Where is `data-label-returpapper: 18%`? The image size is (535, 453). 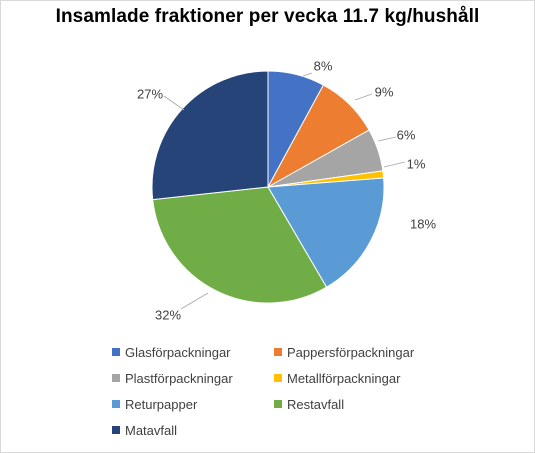
data-label-returpapper: 18% is located at coordinates (423, 223).